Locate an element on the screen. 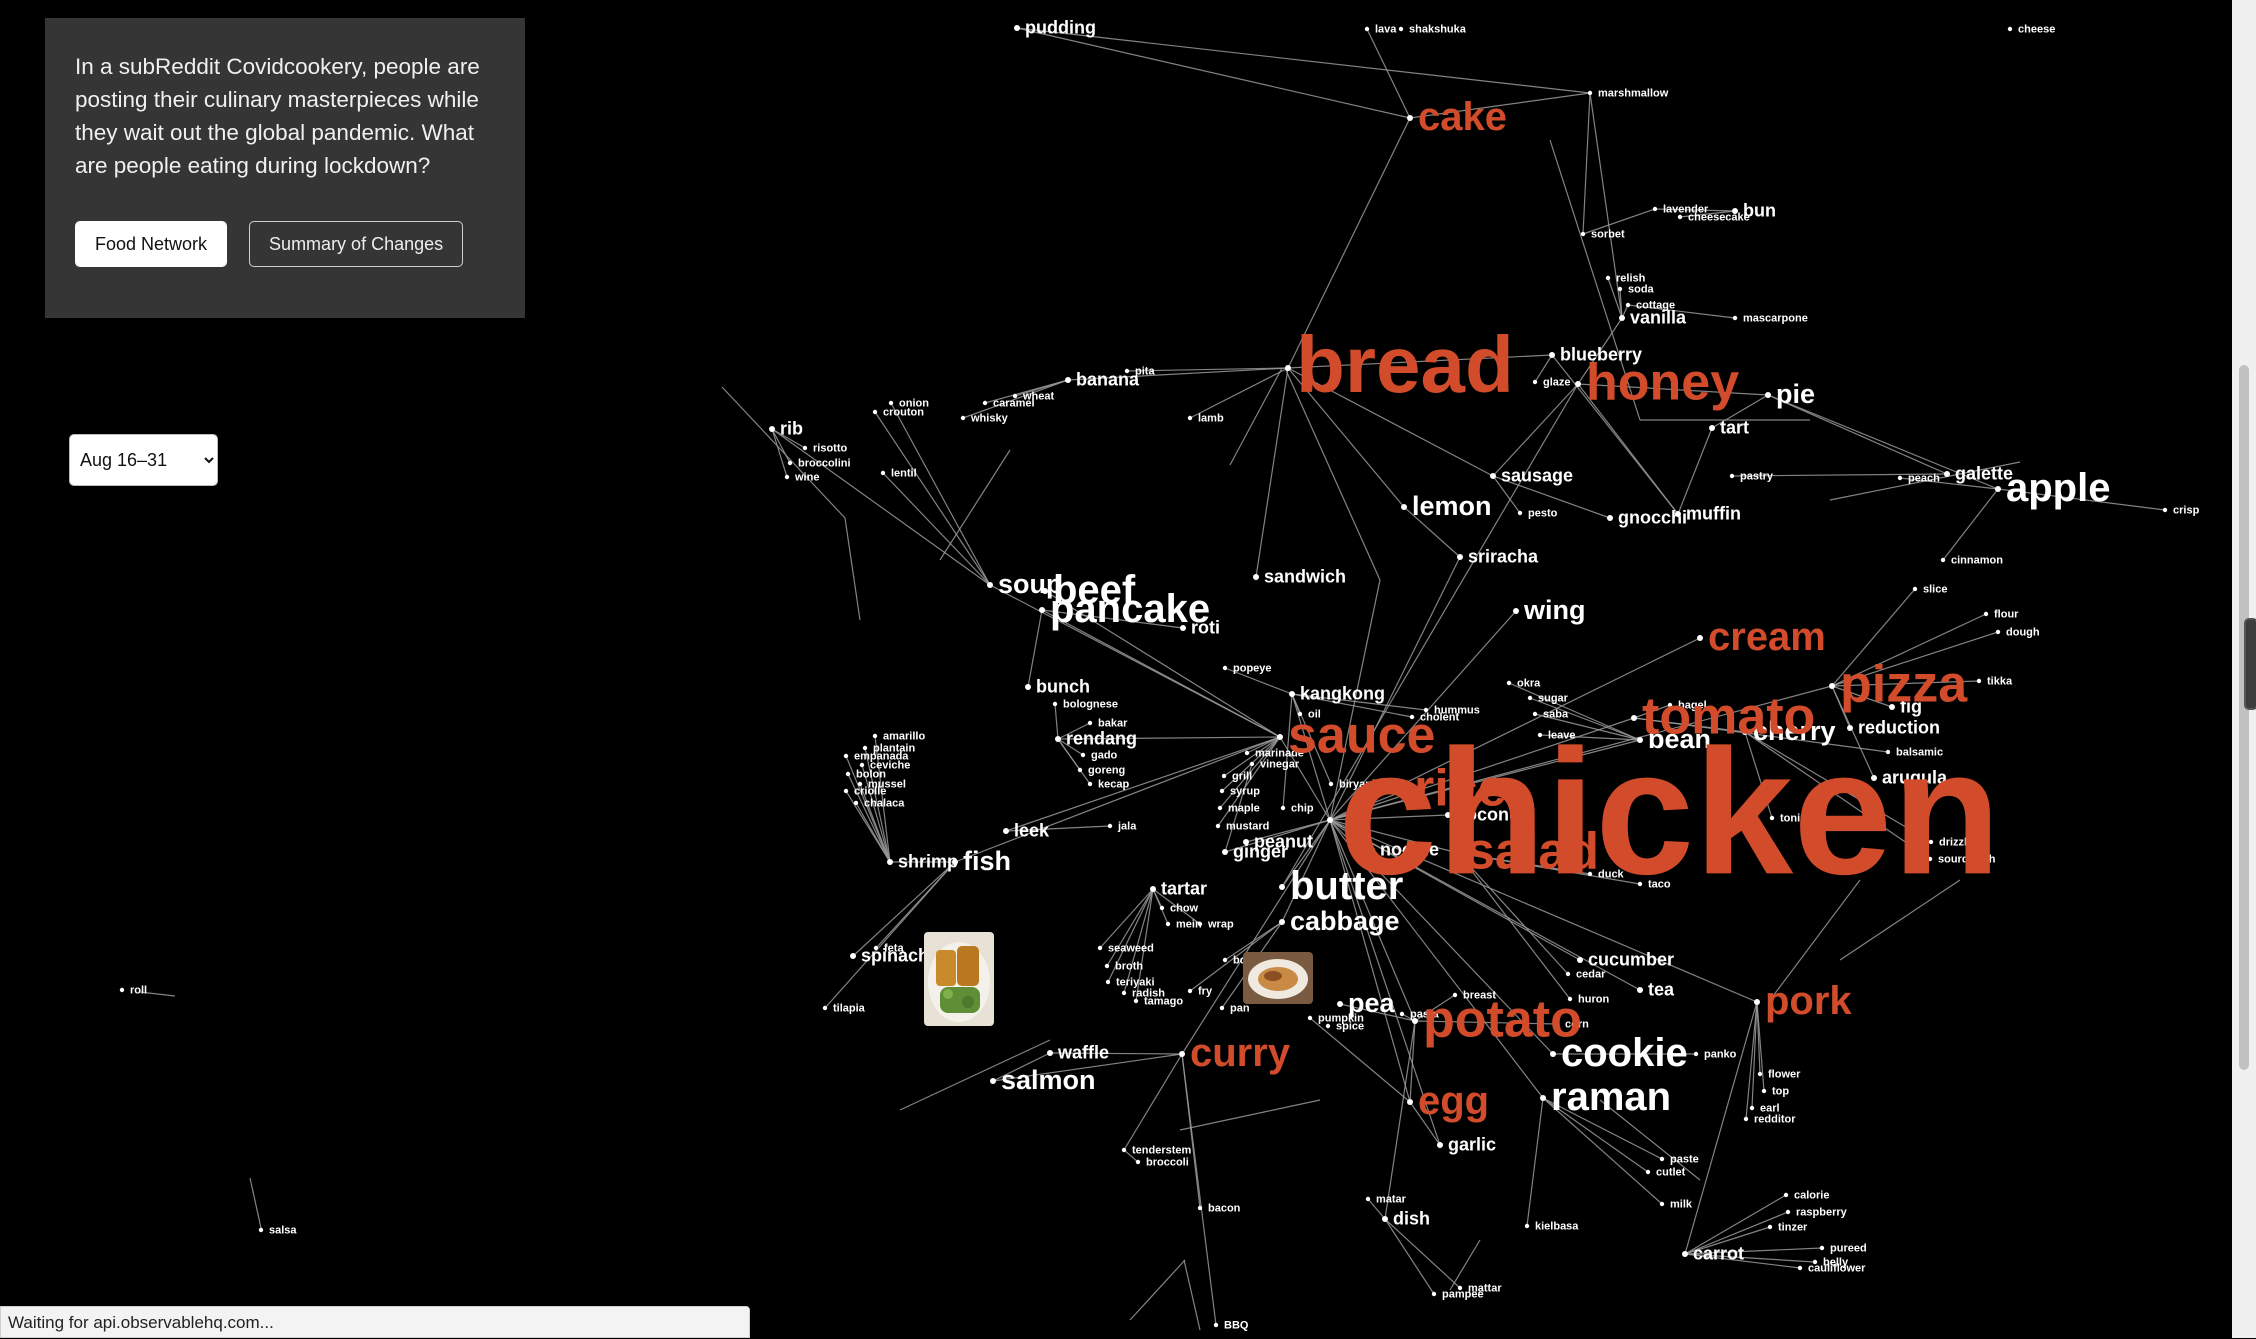  node-label-garlic: garlic is located at coordinates (1472, 1144).